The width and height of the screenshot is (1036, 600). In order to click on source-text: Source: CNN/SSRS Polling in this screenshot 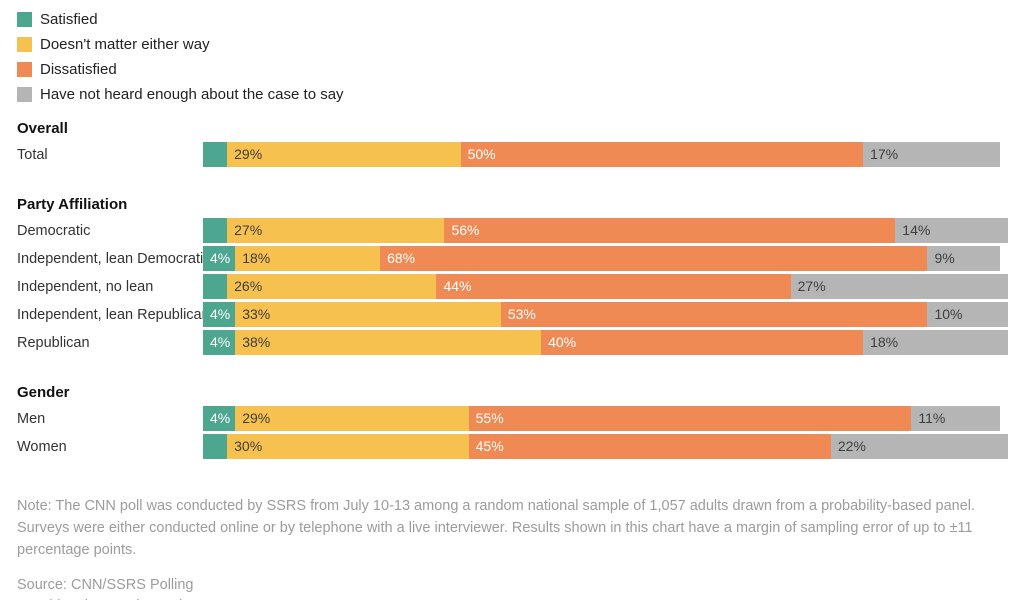, I will do `click(105, 585)`.